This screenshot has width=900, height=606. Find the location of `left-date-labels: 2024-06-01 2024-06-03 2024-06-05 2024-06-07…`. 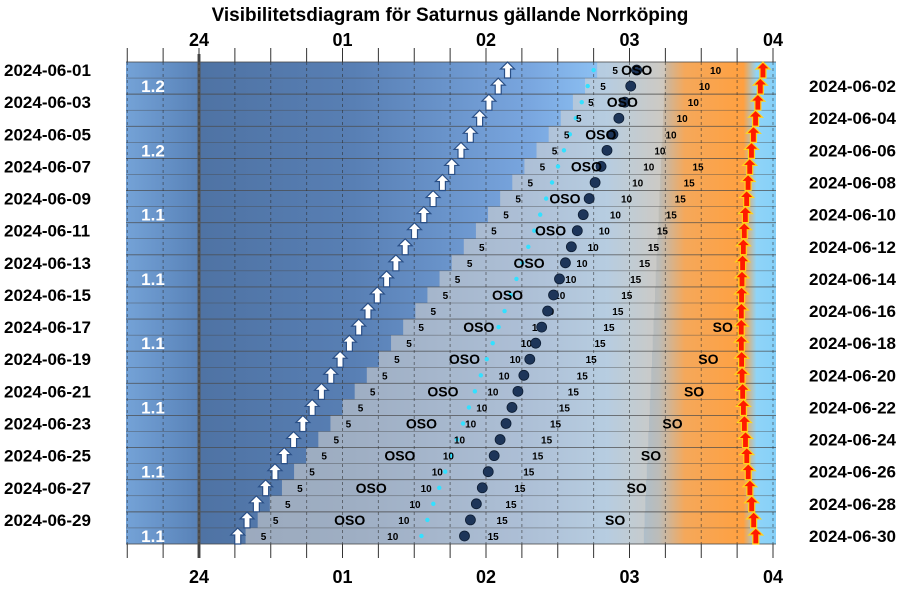

left-date-labels: 2024-06-01 2024-06-03 2024-06-05 2024-06-07… is located at coordinates (47, 295).